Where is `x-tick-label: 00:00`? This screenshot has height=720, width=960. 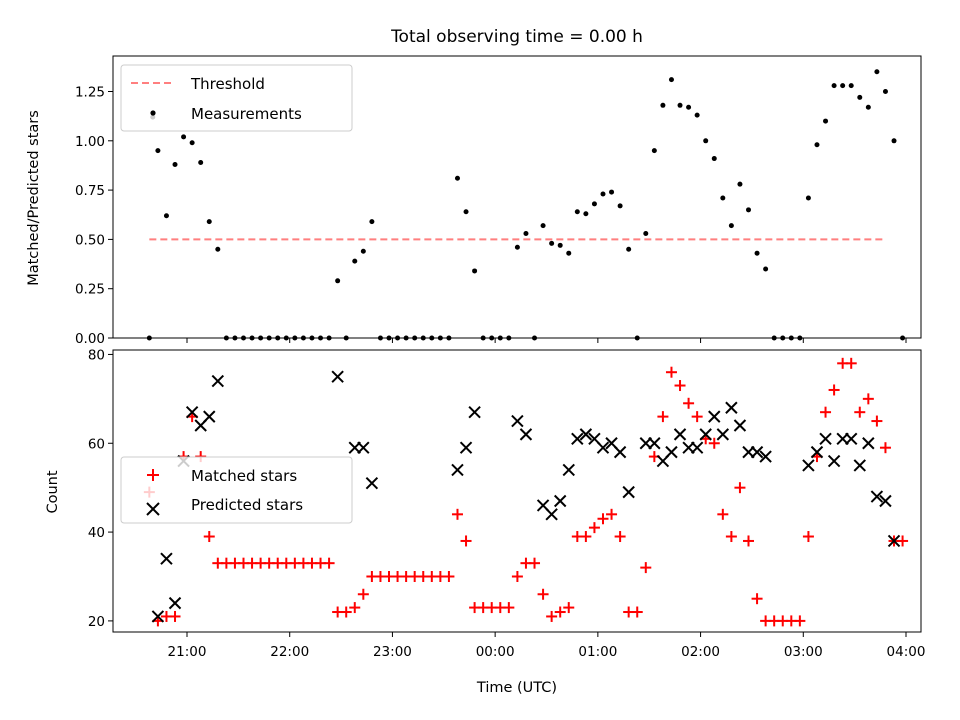
x-tick-label: 00:00 is located at coordinates (495, 652).